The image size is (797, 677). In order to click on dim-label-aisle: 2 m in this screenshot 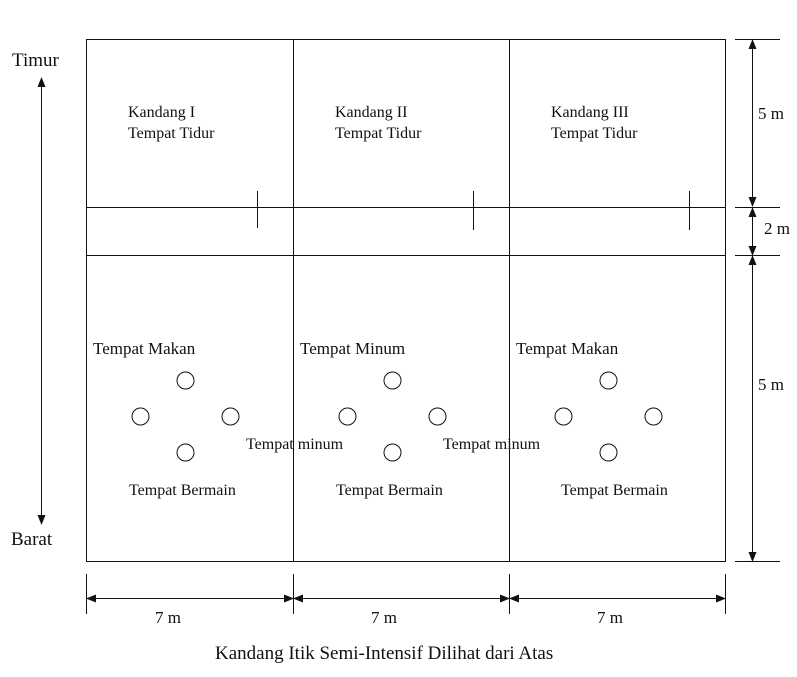, I will do `click(777, 228)`.